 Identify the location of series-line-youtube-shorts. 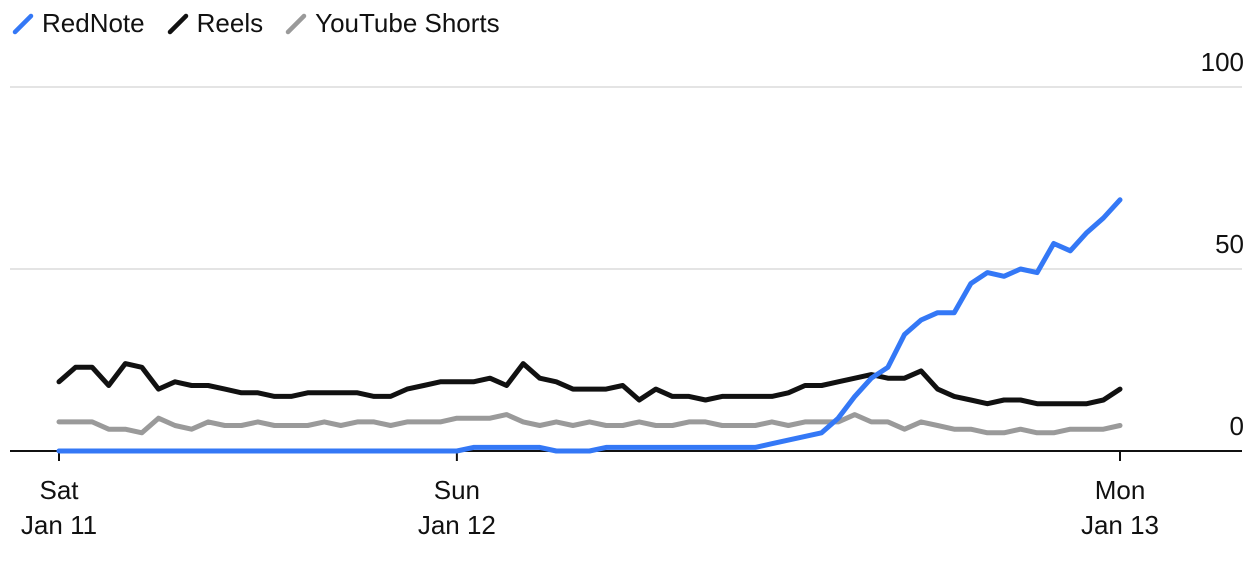
(589, 424).